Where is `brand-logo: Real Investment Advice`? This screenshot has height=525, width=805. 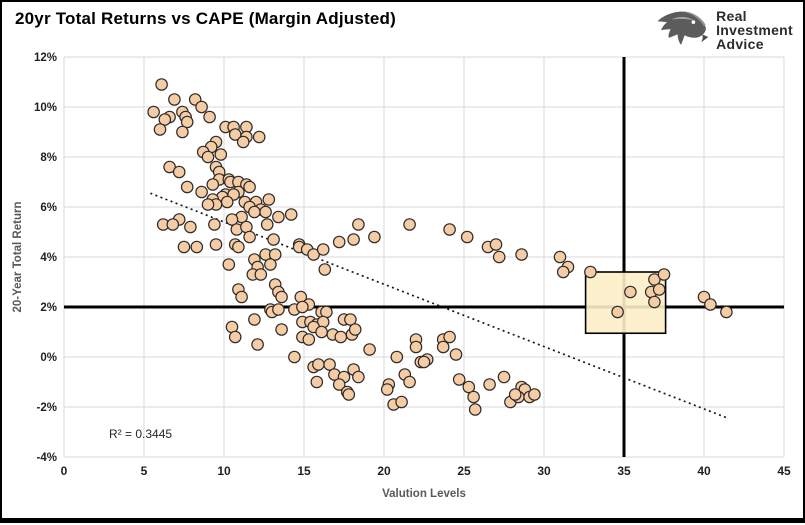
brand-logo: Real Investment Advice is located at coordinates (723, 30).